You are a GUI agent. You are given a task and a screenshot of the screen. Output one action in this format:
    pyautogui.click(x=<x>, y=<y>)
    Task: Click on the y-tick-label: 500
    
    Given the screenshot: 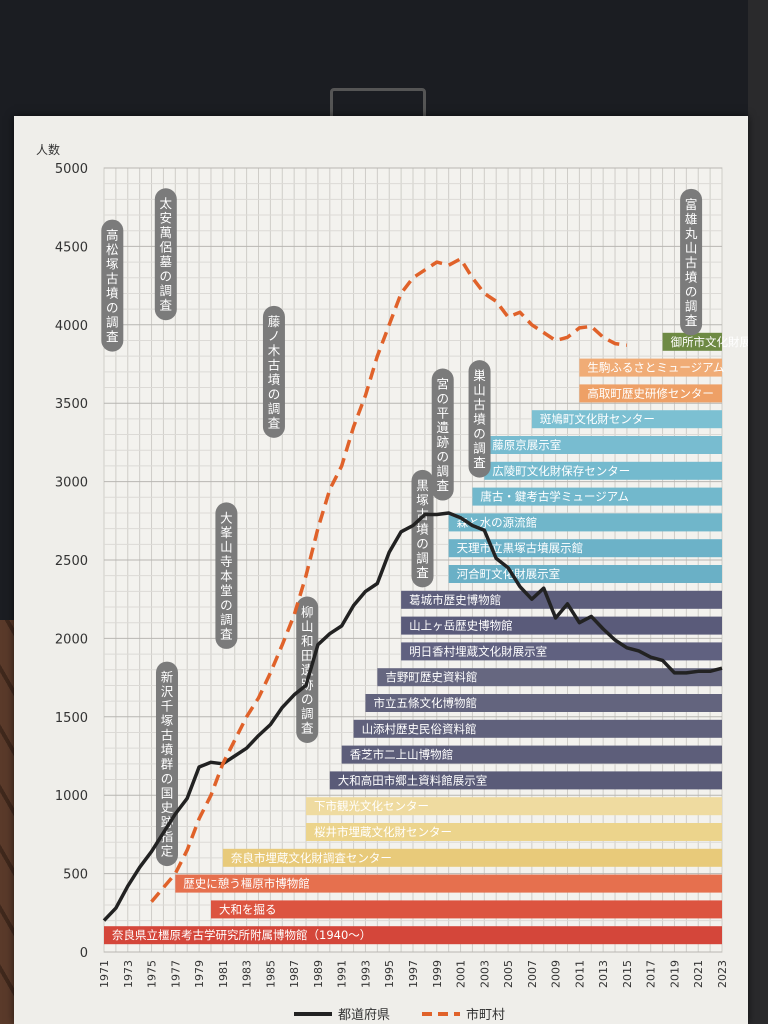 What is the action you would take?
    pyautogui.click(x=75, y=875)
    